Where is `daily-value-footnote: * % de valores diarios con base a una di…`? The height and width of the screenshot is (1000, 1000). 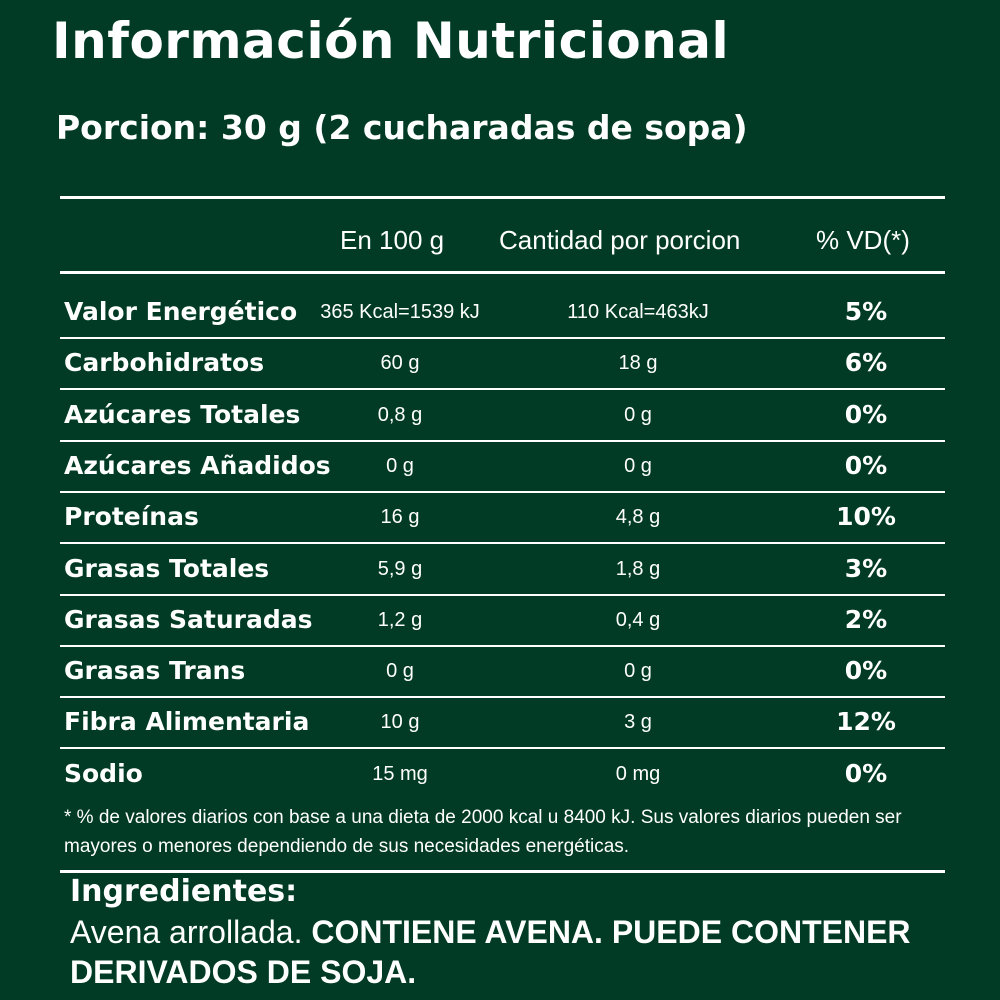 daily-value-footnote: * % de valores diarios con base a una di… is located at coordinates (483, 832).